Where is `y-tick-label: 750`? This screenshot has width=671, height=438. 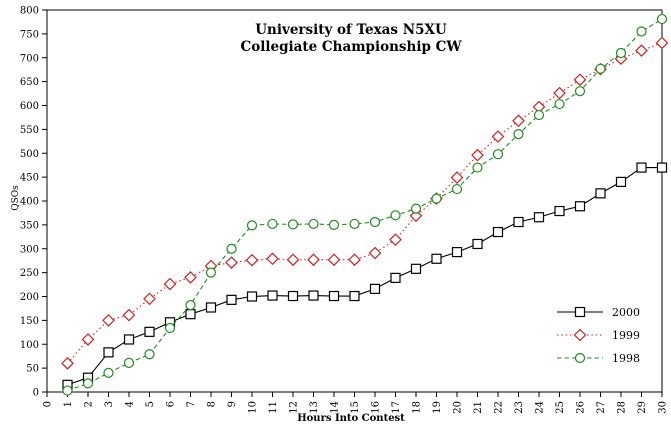 y-tick-label: 750 is located at coordinates (29, 34).